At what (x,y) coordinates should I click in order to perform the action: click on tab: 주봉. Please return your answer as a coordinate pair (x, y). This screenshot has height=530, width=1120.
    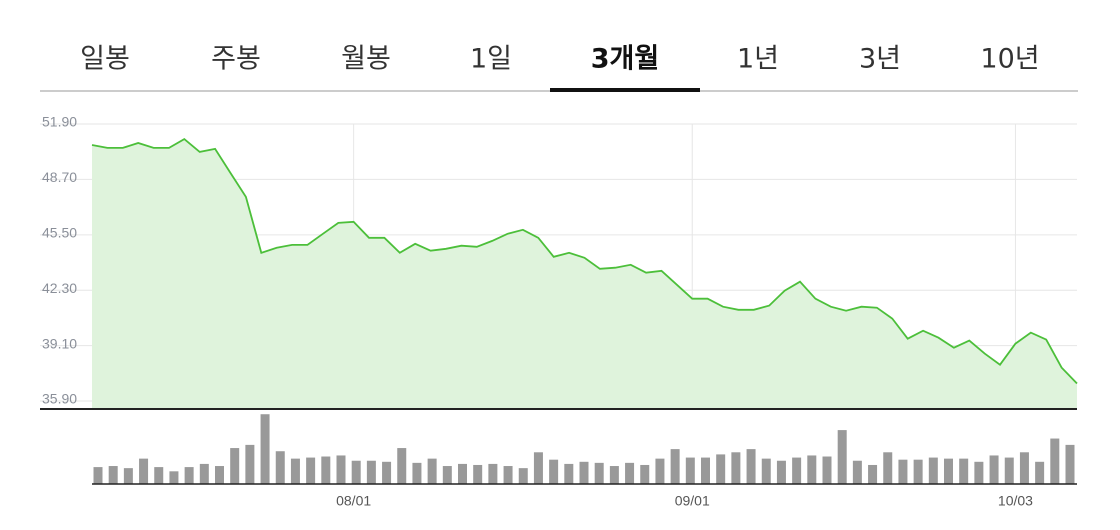
    Looking at the image, I should click on (236, 59).